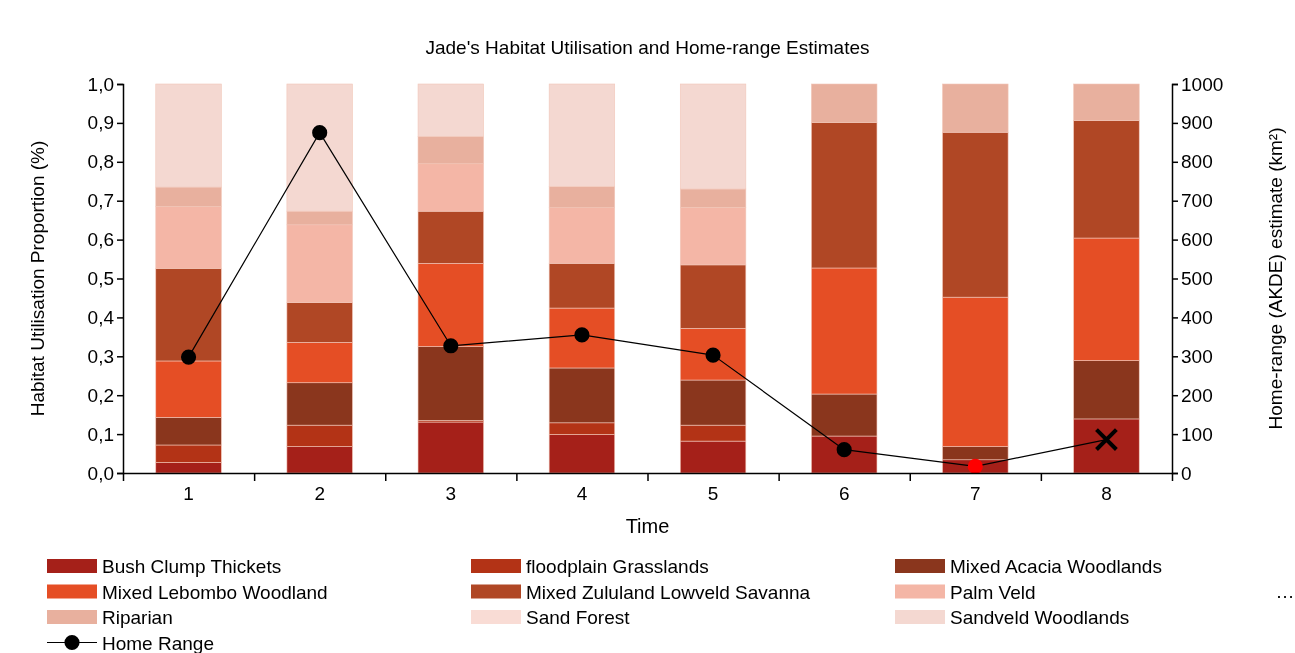 This screenshot has height=653, width=1295. Describe the element at coordinates (137, 617) in the screenshot. I see `legend-label: Riparian` at that location.